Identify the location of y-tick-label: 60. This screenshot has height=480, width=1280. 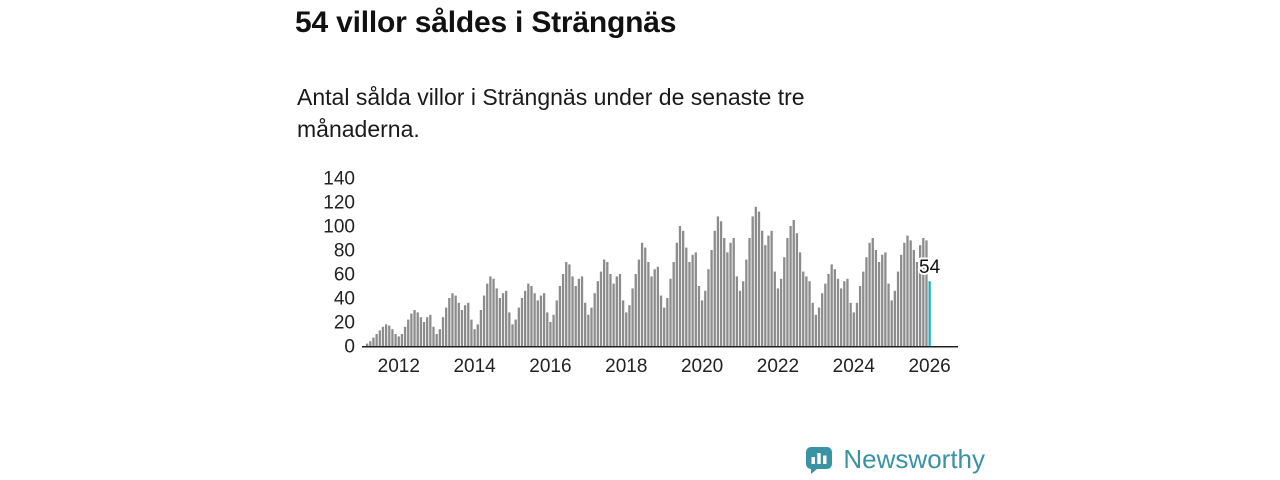
(344, 275).